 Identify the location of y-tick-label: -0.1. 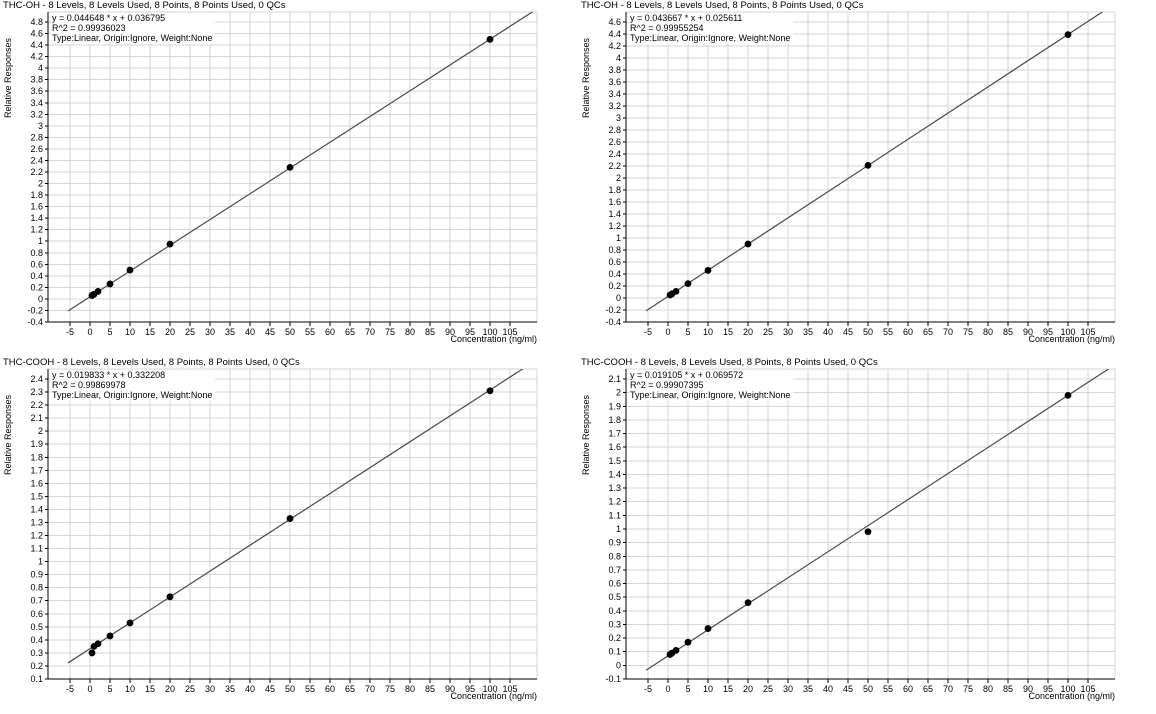
(613, 679).